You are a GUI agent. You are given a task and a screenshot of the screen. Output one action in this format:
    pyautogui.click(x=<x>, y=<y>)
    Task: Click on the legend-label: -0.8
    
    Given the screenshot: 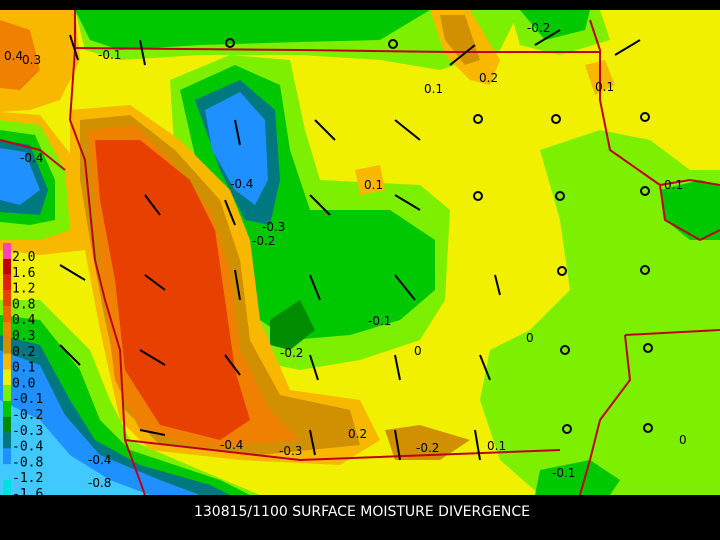 What is the action you would take?
    pyautogui.click(x=27, y=462)
    